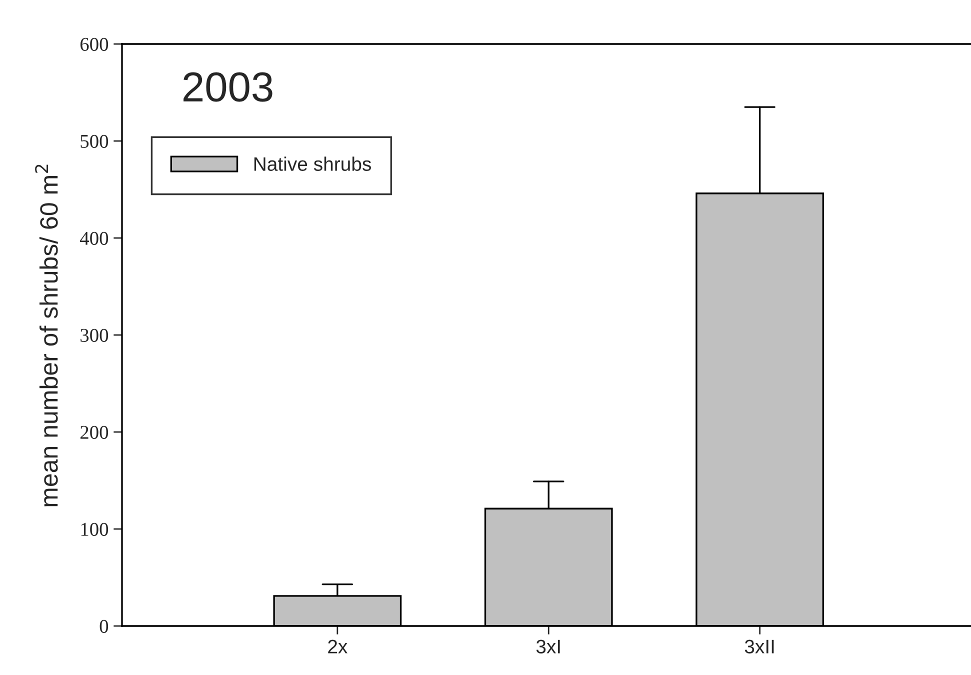  Describe the element at coordinates (228, 87) in the screenshot. I see `text: 2003` at that location.